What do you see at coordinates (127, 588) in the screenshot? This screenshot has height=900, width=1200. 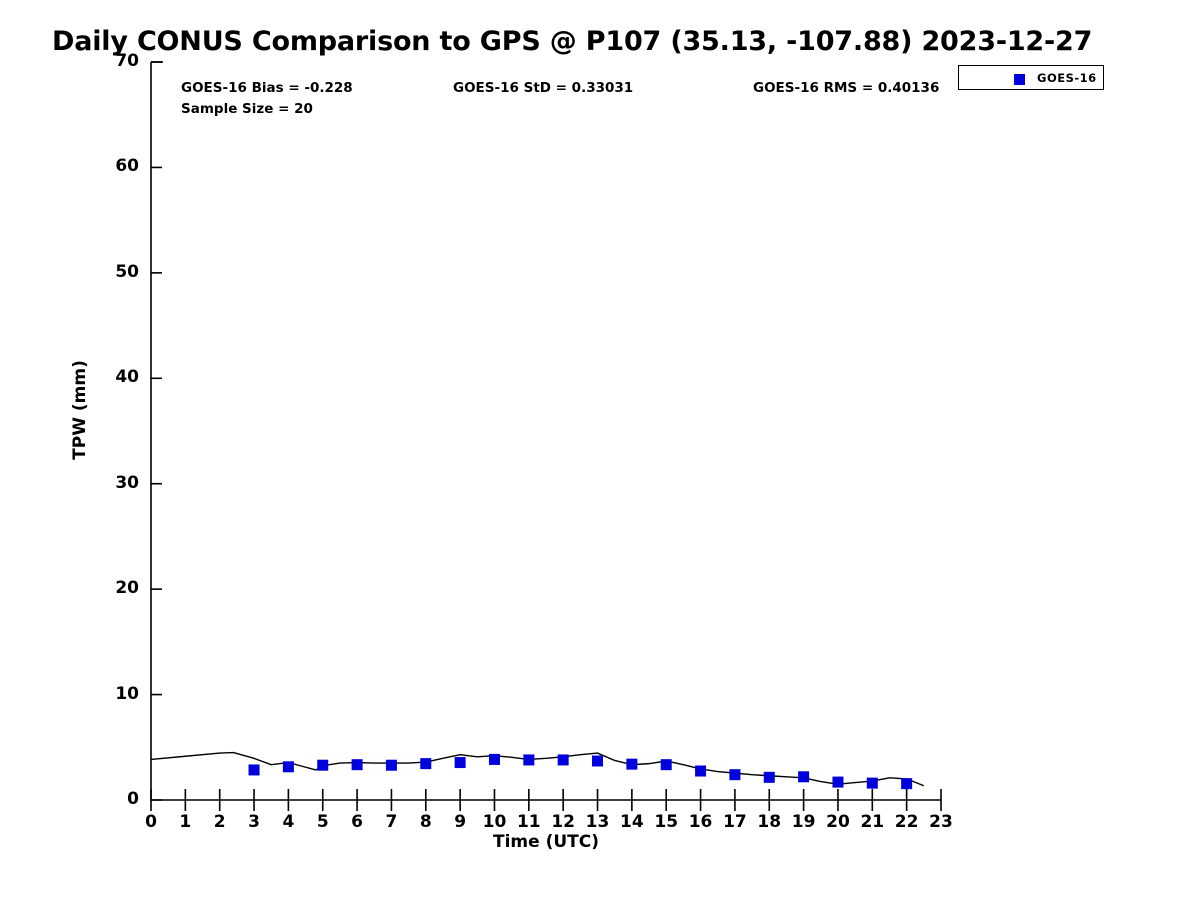 I see `y-tick-label: 20` at bounding box center [127, 588].